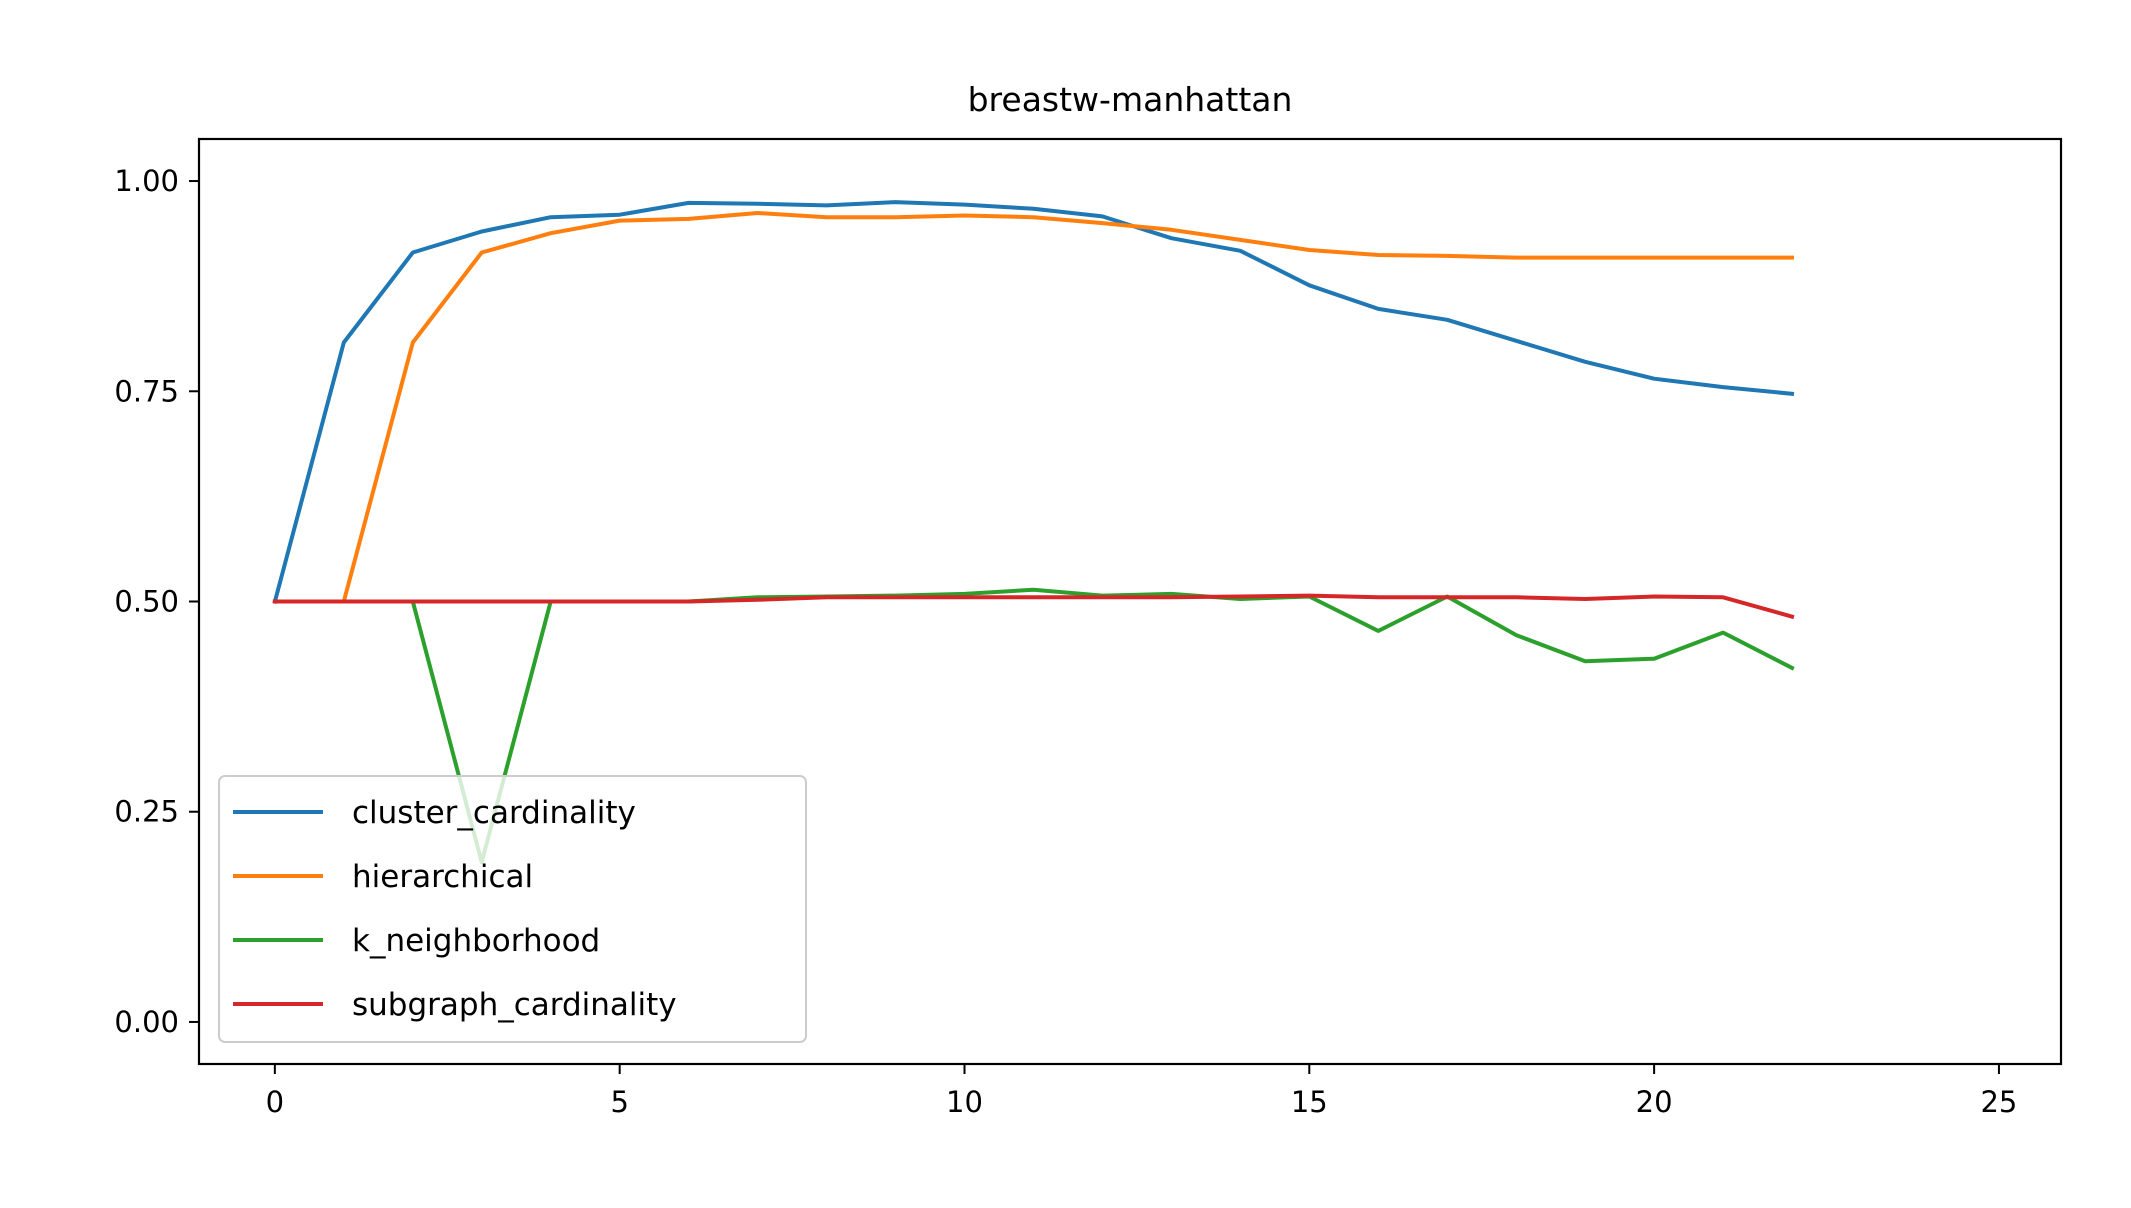 The image size is (2131, 1208). What do you see at coordinates (1309, 1102) in the screenshot?
I see `x-tick-label: 15` at bounding box center [1309, 1102].